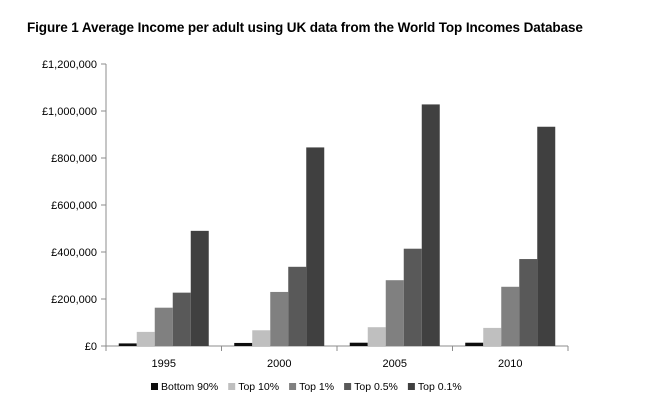  What do you see at coordinates (440, 387) in the screenshot?
I see `legend-label: Top 0.1%` at bounding box center [440, 387].